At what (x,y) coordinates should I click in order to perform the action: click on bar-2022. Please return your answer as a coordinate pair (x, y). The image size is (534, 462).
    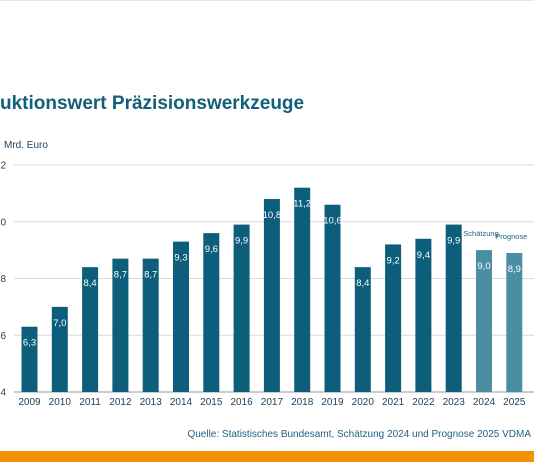
    Looking at the image, I should click on (423, 315).